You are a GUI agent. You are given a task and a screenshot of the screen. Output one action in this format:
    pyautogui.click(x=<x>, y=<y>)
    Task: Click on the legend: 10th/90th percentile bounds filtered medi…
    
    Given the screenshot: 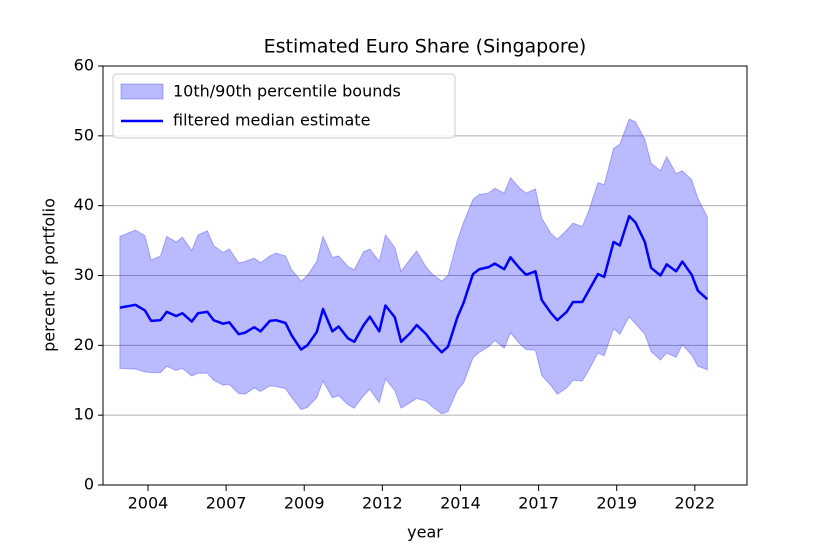 What is the action you would take?
    pyautogui.click(x=284, y=106)
    